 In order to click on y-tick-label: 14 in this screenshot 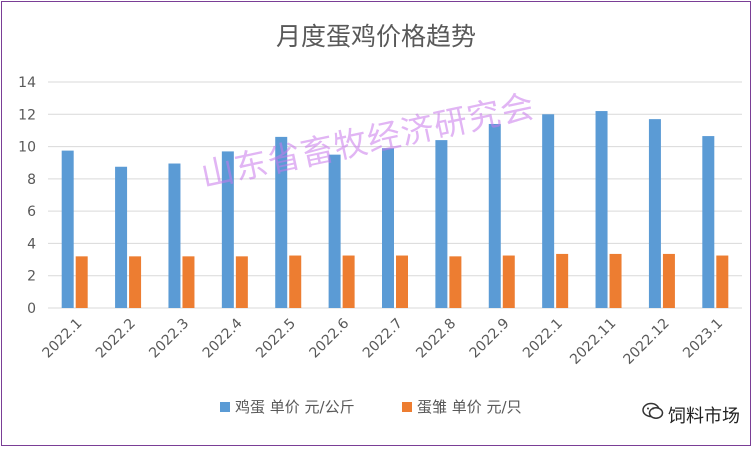, I will do `click(27, 83)`.